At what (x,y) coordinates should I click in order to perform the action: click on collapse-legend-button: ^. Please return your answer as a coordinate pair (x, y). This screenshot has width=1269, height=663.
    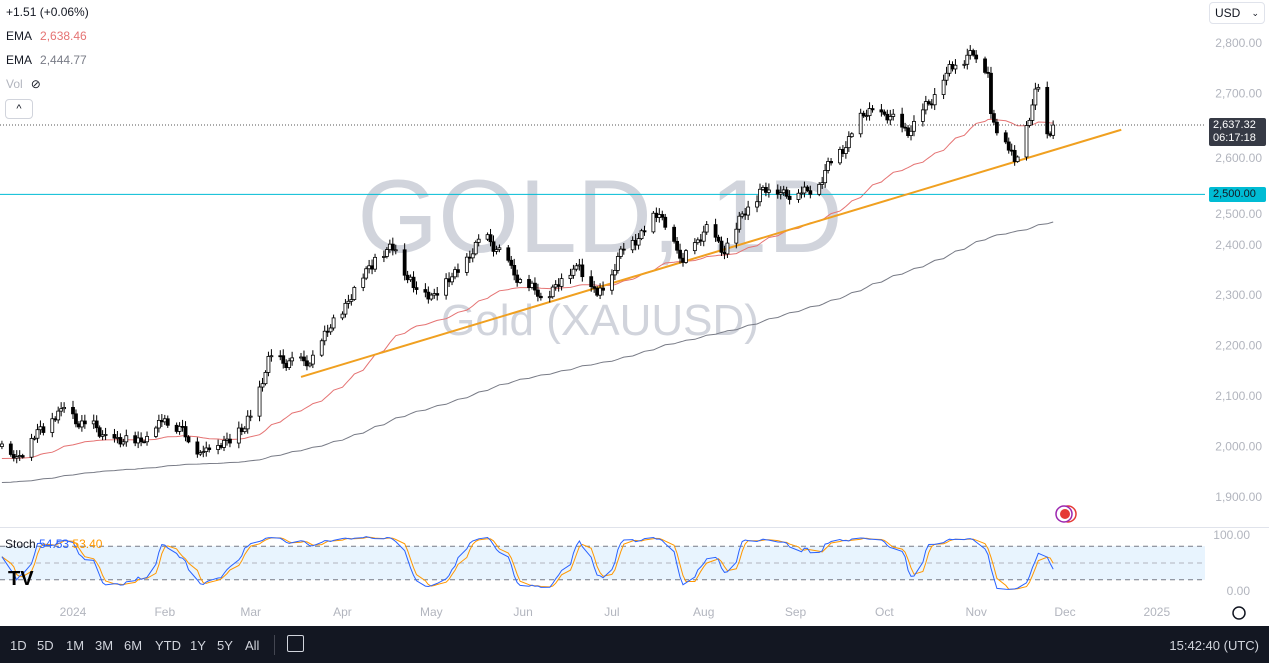
    Looking at the image, I should click on (19, 109).